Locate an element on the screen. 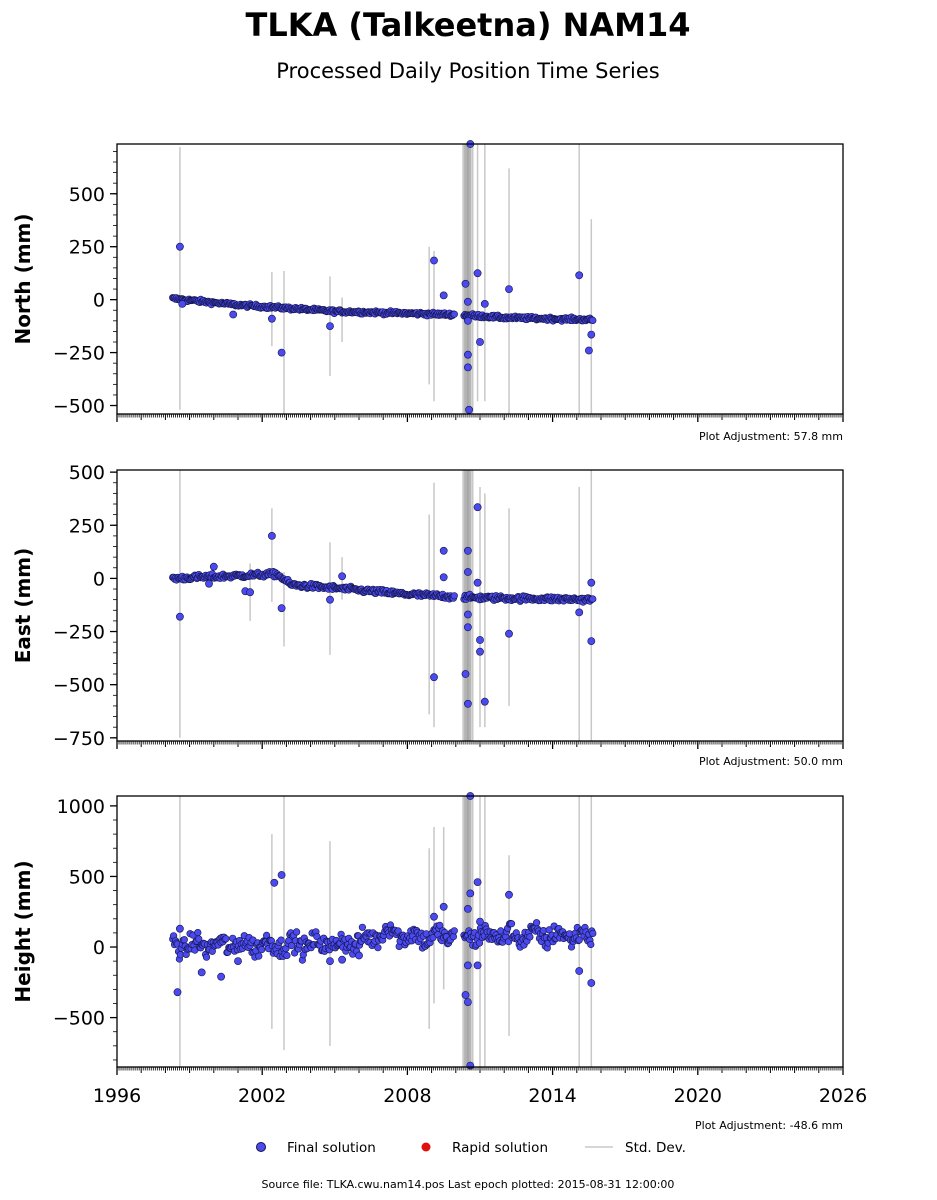 The height and width of the screenshot is (1200, 937). legend-std-label: Std. Dev. is located at coordinates (655, 1148).